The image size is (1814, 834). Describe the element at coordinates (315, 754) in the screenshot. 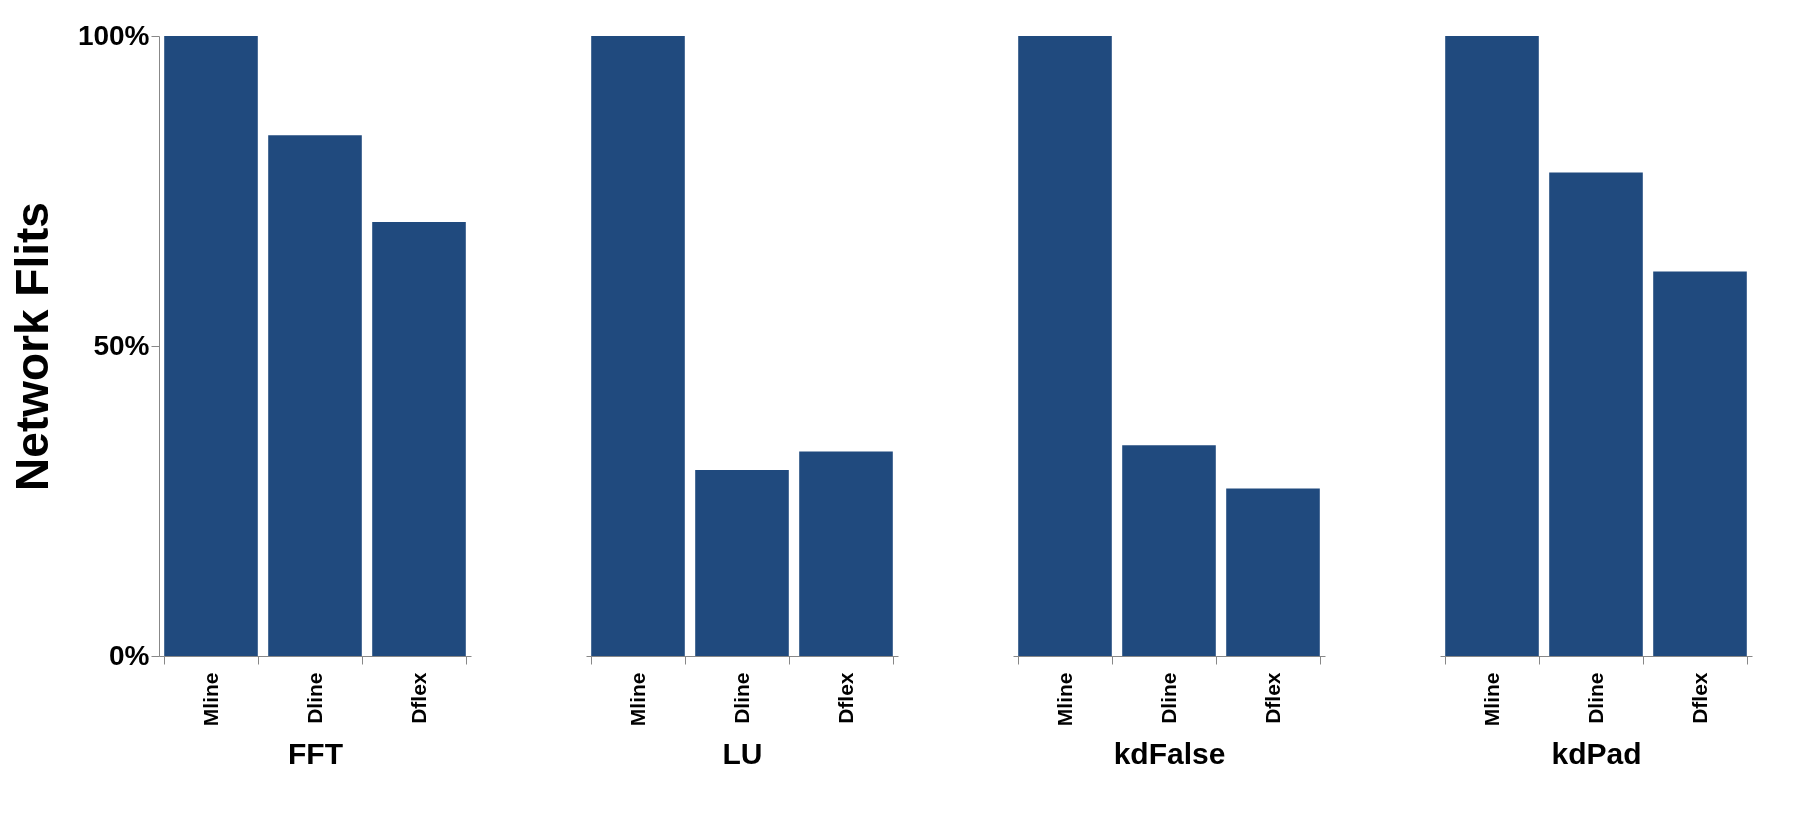

I see `x-axis-title: FFT` at that location.